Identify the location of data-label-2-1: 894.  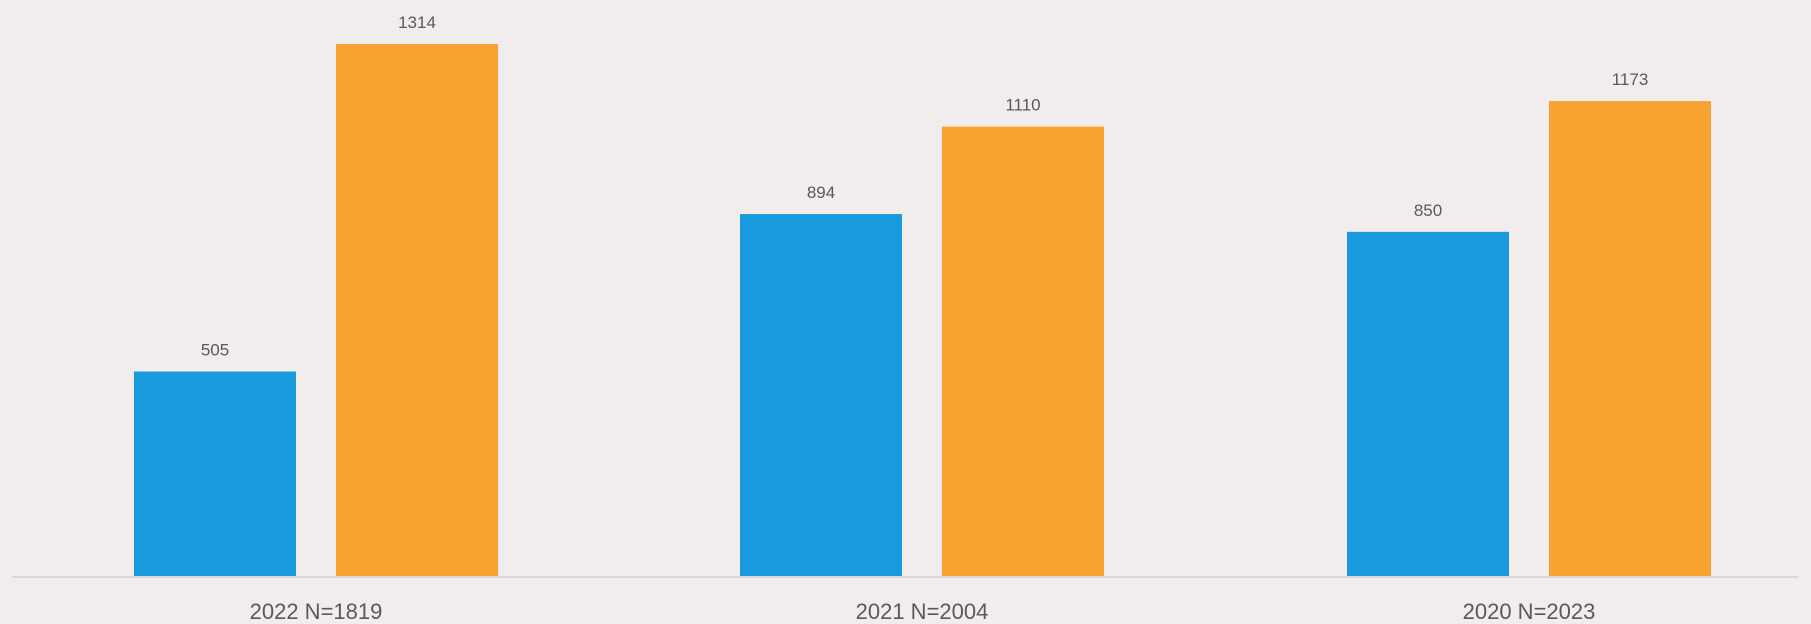
(821, 192).